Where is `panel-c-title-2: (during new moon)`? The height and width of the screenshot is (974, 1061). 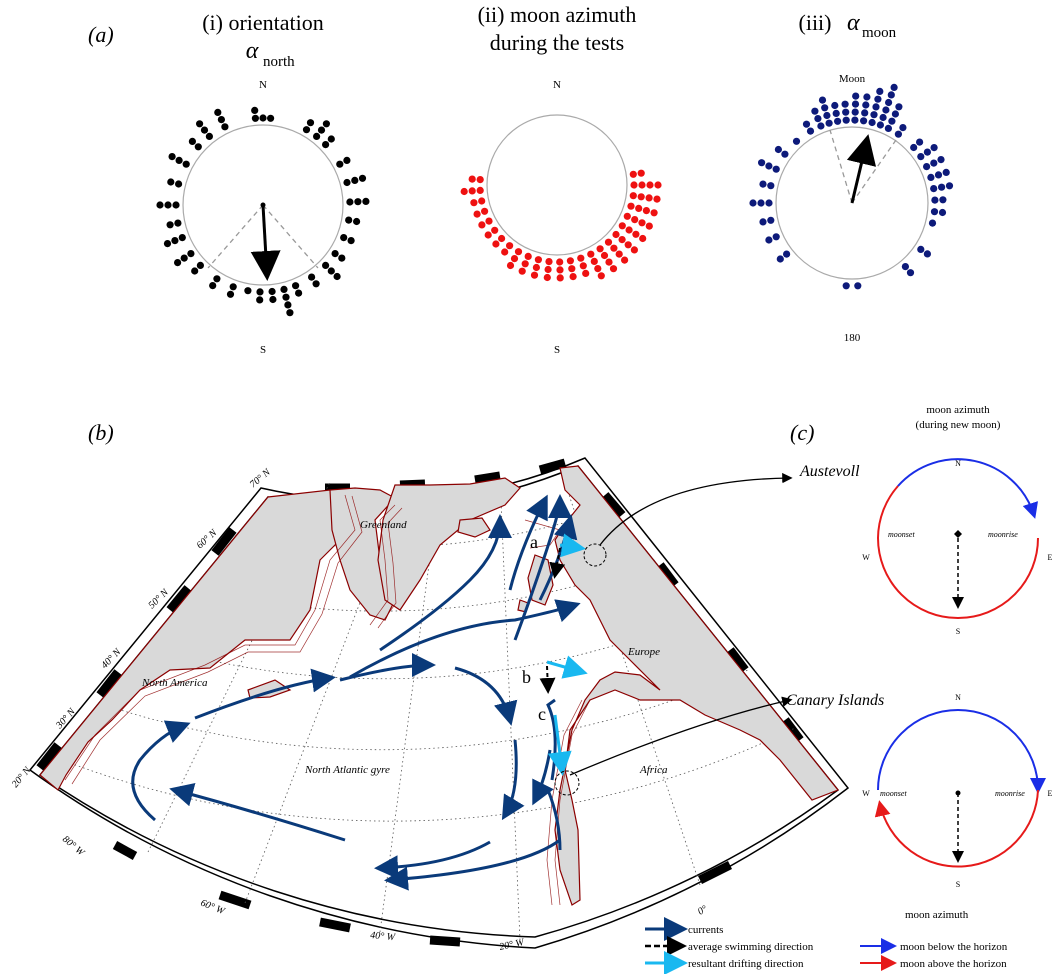 panel-c-title-2: (during new moon) is located at coordinates (958, 425).